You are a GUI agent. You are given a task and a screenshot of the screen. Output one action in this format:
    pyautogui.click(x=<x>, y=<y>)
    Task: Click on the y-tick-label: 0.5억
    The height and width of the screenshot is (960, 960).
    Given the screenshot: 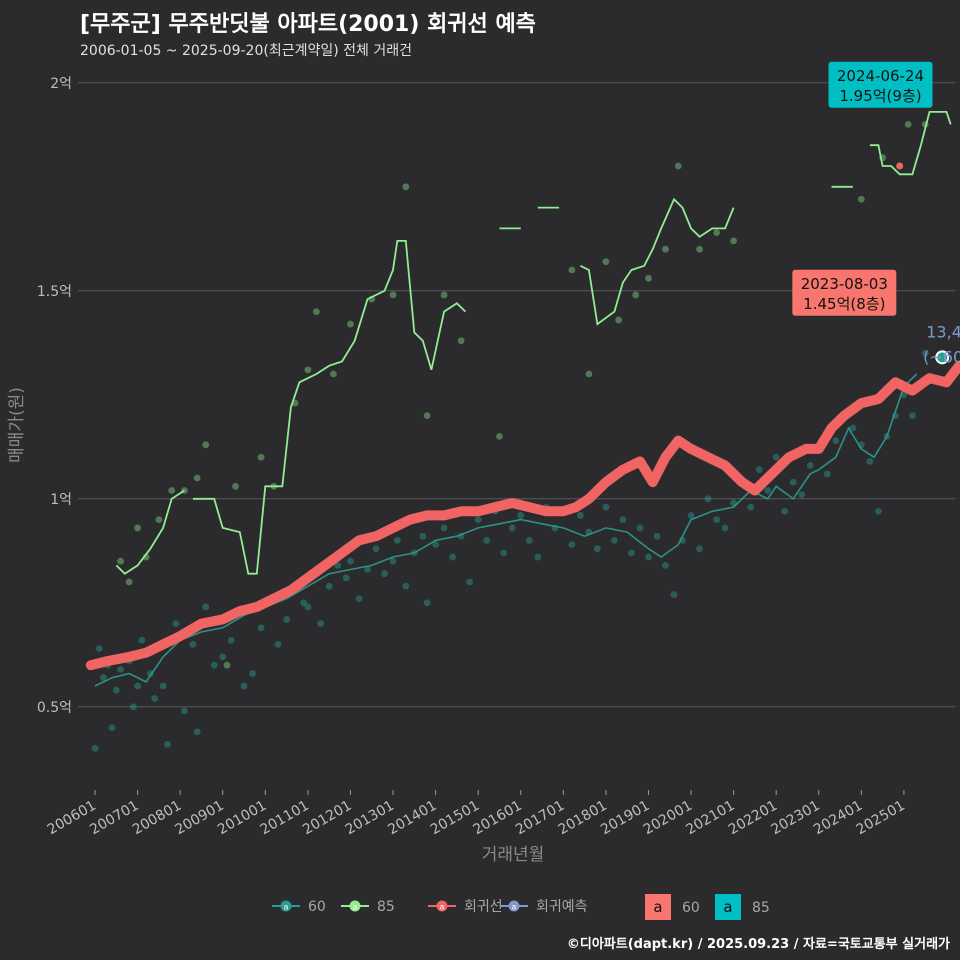 What is the action you would take?
    pyautogui.click(x=54, y=708)
    